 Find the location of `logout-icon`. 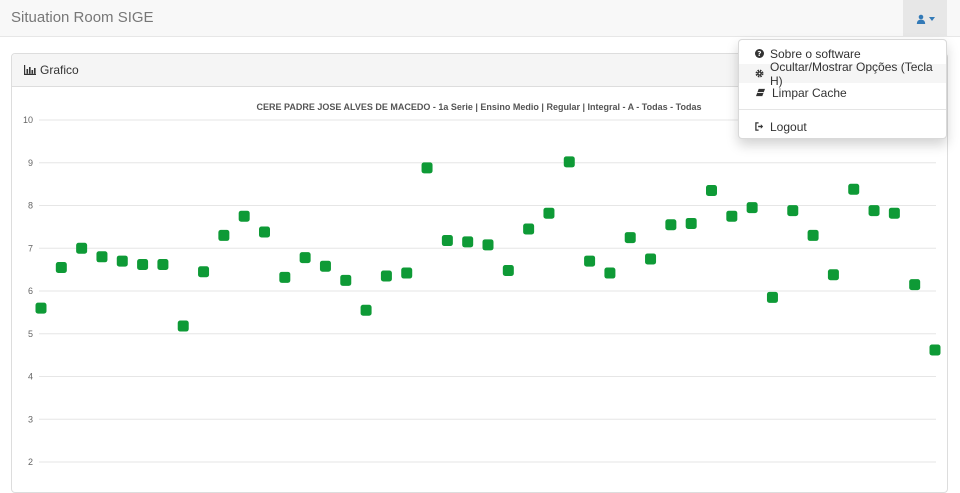

logout-icon is located at coordinates (759, 126).